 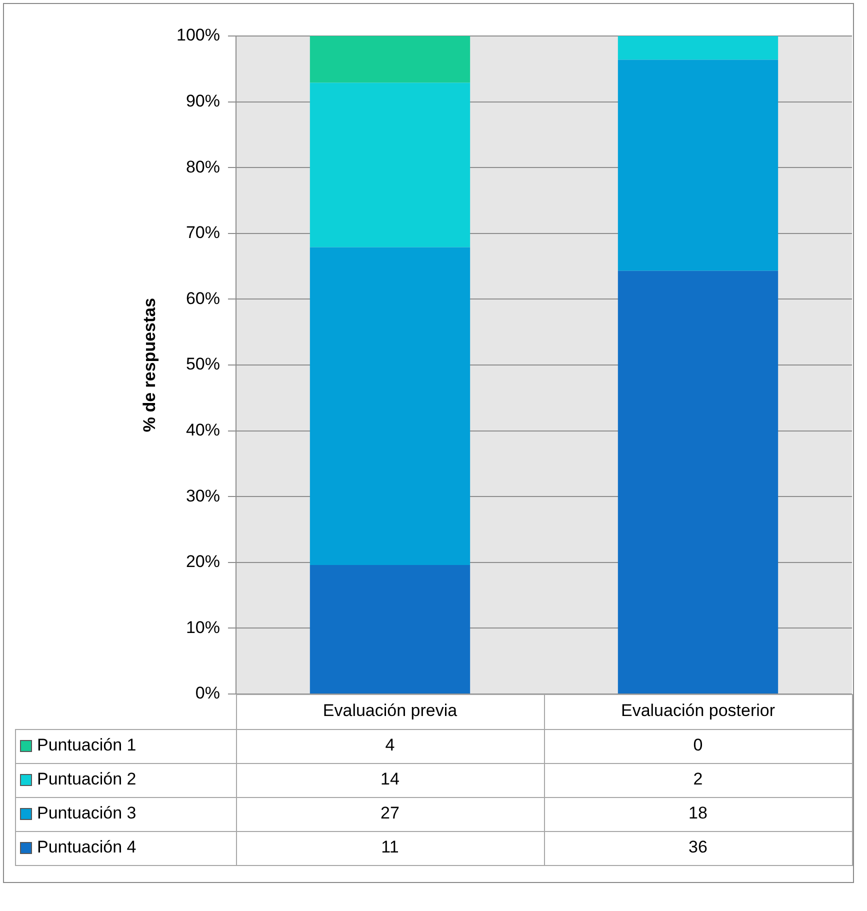 What do you see at coordinates (203, 496) in the screenshot?
I see `y-tick-label: 30%` at bounding box center [203, 496].